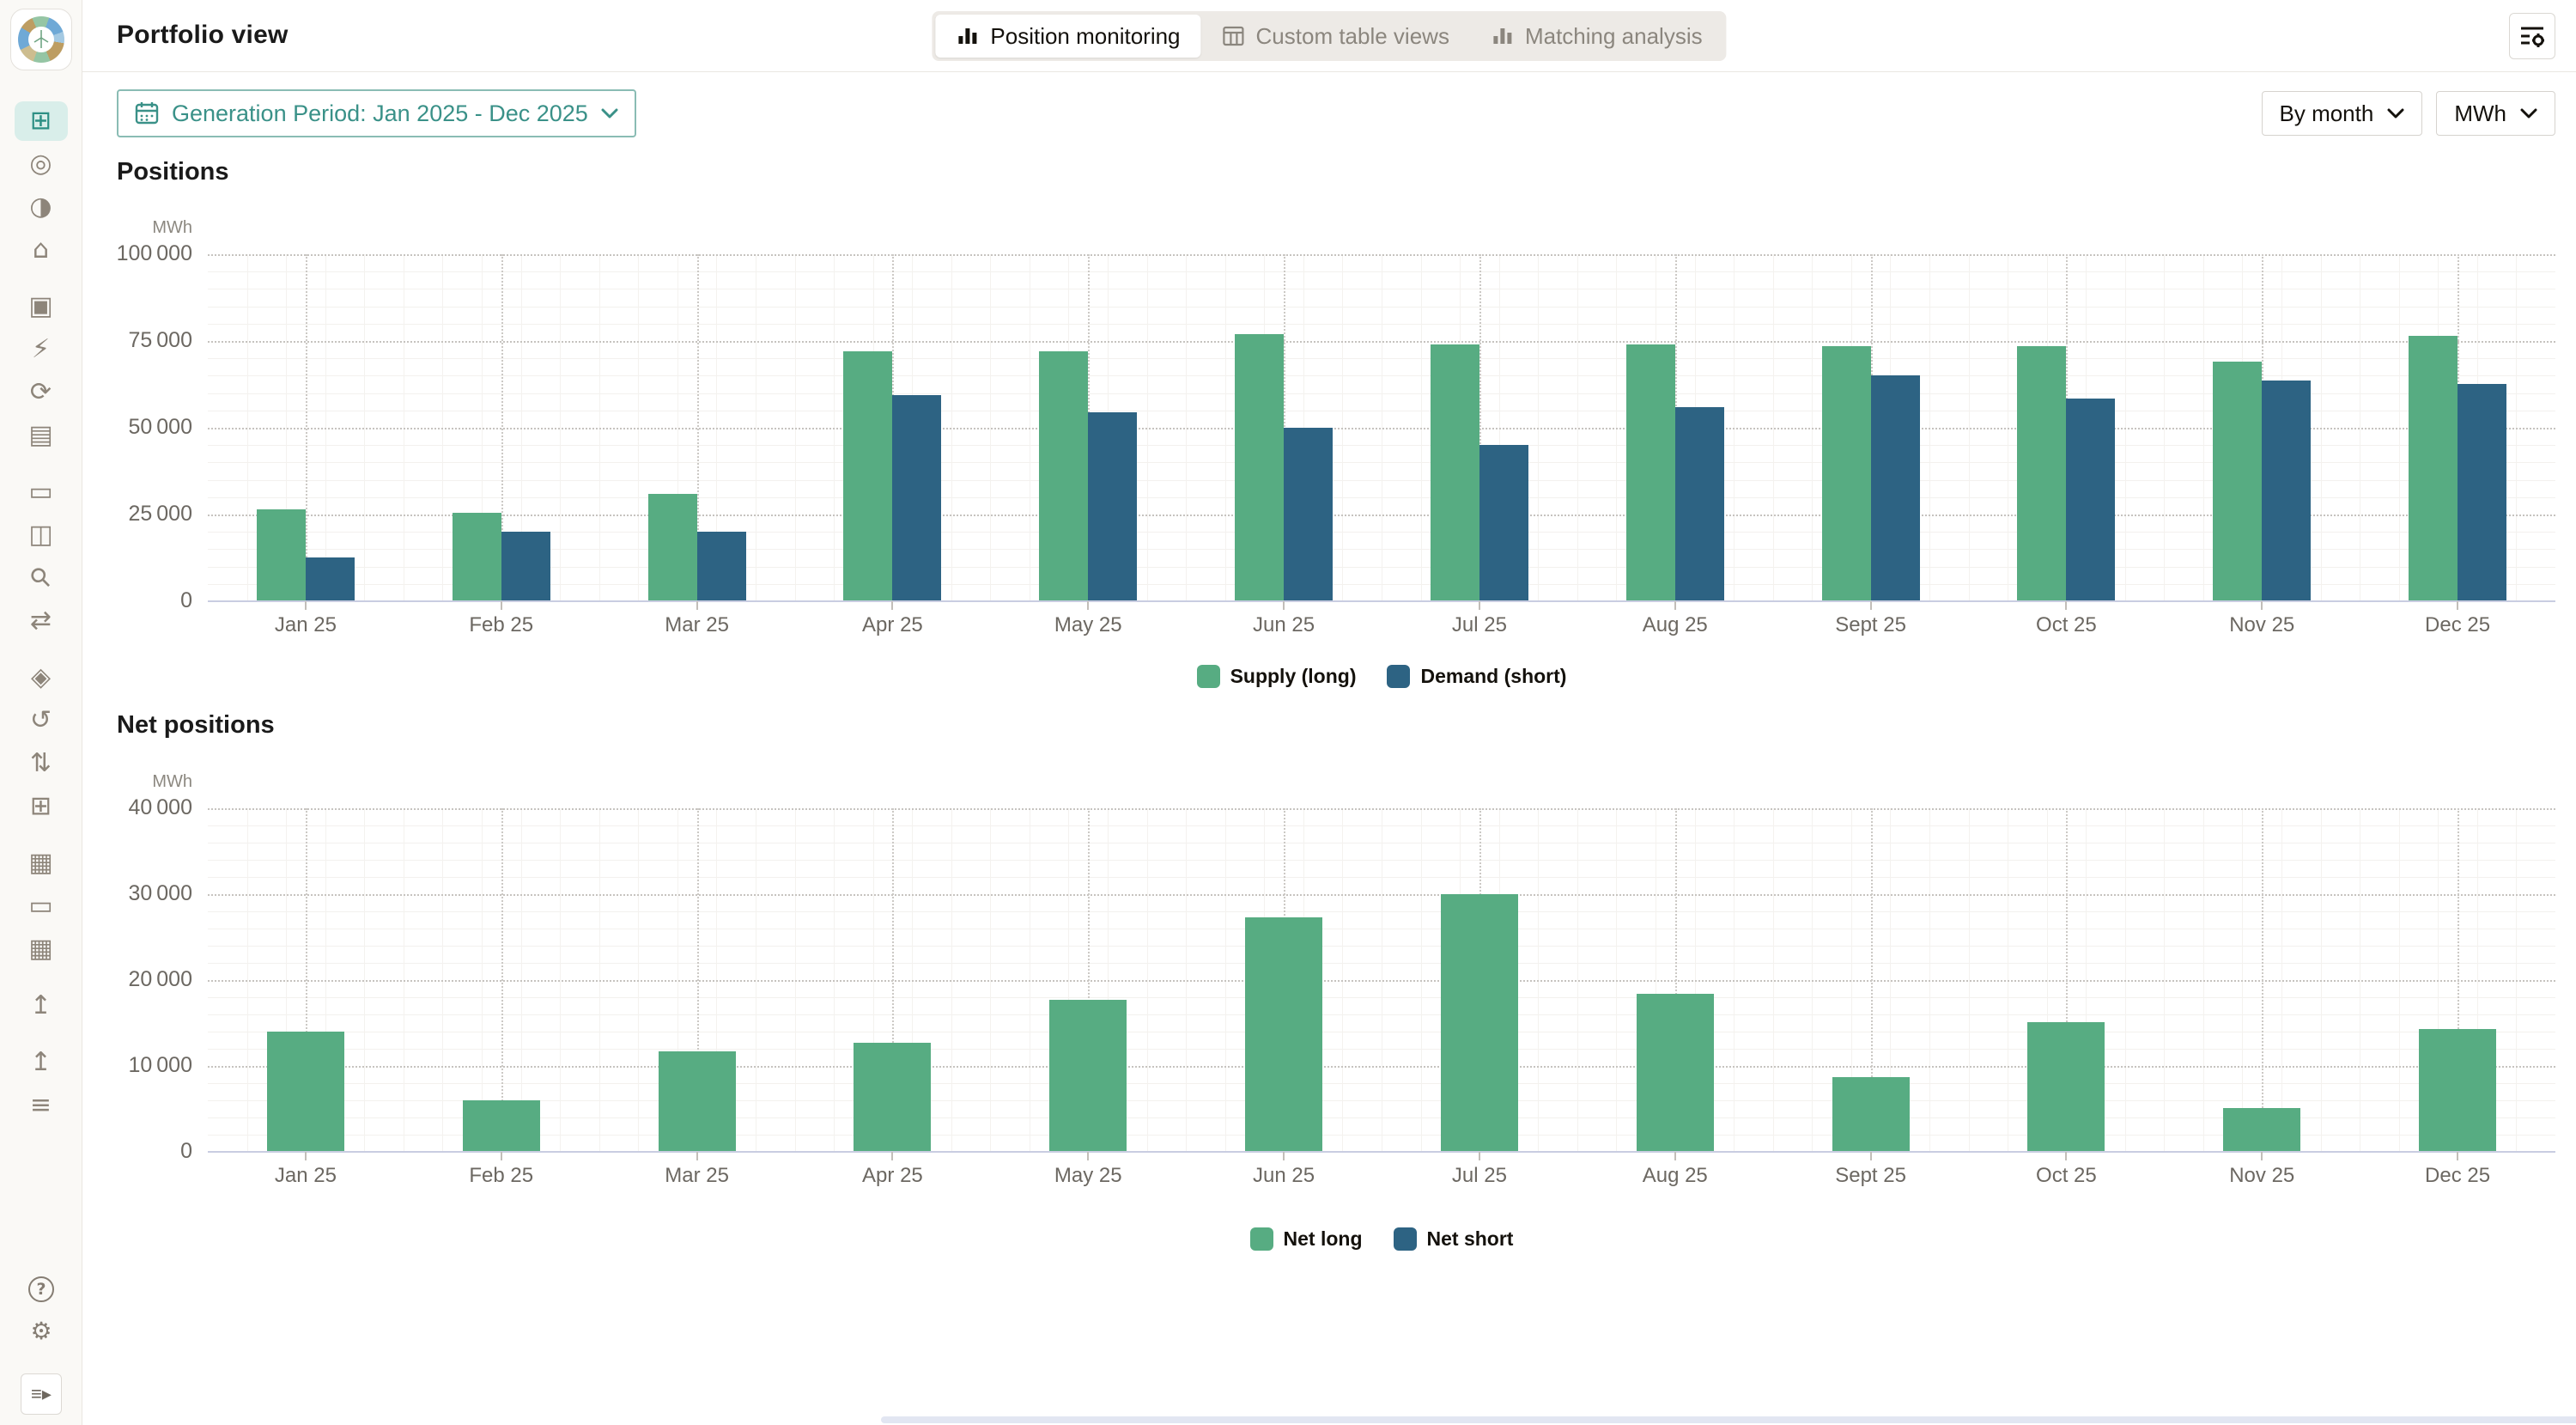 Image resolution: width=2576 pixels, height=1425 pixels. I want to click on x-tick-label: Jun 25, so click(1284, 625).